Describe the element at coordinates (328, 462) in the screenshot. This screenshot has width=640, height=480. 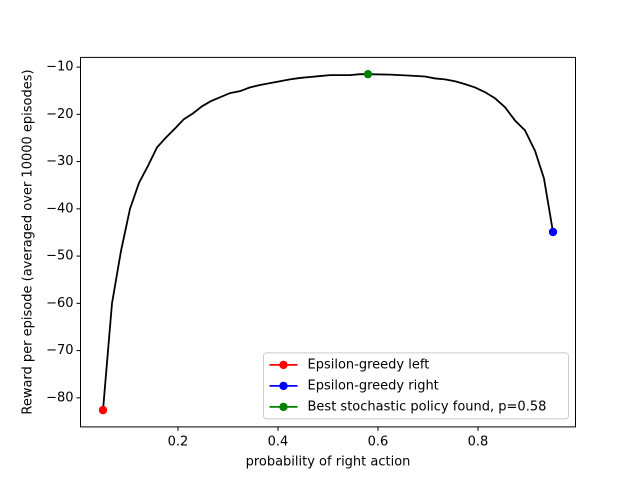
I see `x-axis-label: probability of right action` at that location.